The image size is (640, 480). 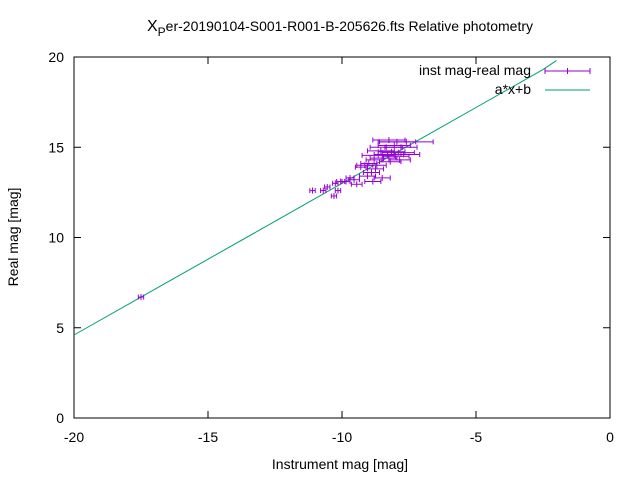 What do you see at coordinates (152, 26) in the screenshot?
I see `chart-title-prefix: X` at bounding box center [152, 26].